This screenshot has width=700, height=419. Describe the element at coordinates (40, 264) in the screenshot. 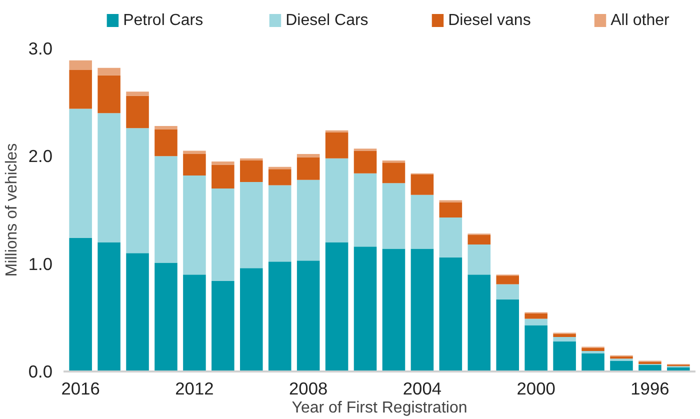

I see `y-tick-label: 1.0` at that location.